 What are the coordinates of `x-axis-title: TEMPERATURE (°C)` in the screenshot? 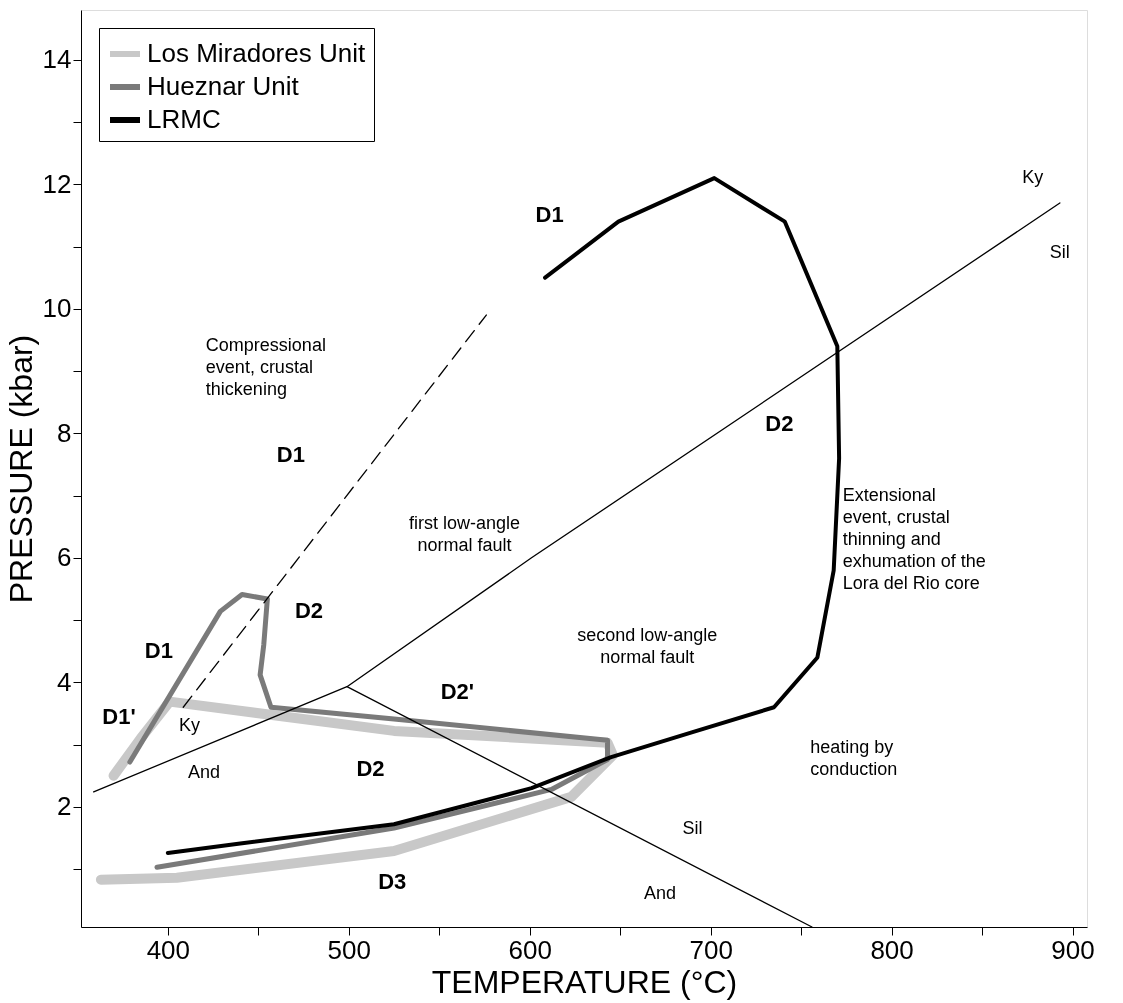 It's located at (584, 981).